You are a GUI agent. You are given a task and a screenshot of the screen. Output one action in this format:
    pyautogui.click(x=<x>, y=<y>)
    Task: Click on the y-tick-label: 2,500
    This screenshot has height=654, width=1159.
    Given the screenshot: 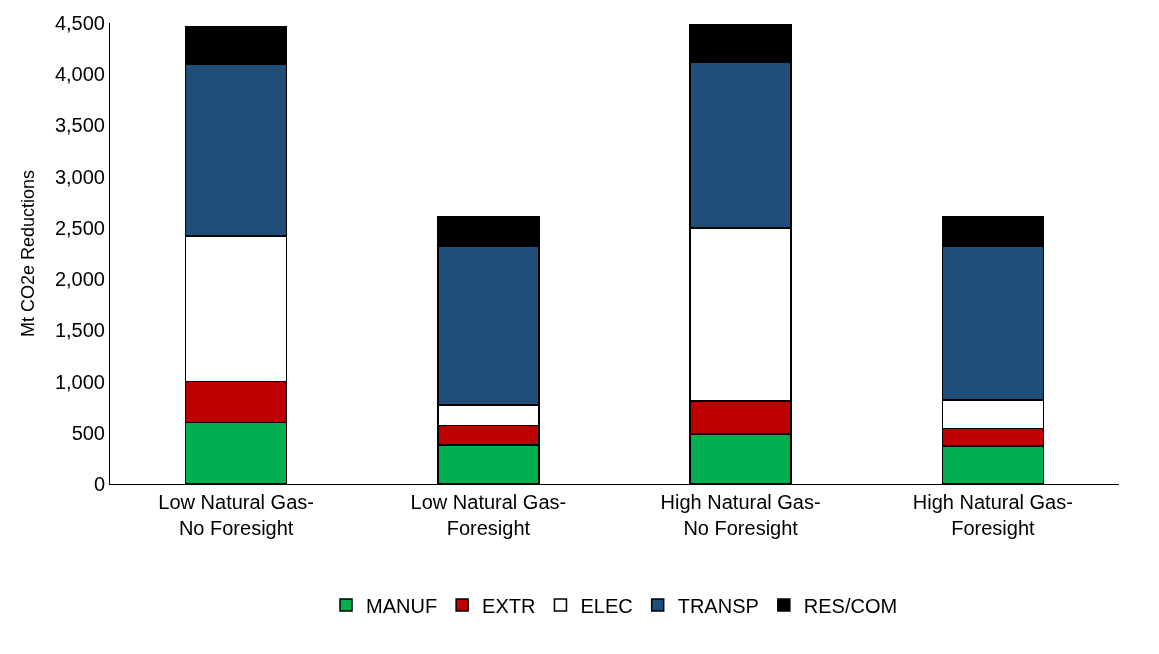 What is the action you would take?
    pyautogui.click(x=79, y=227)
    